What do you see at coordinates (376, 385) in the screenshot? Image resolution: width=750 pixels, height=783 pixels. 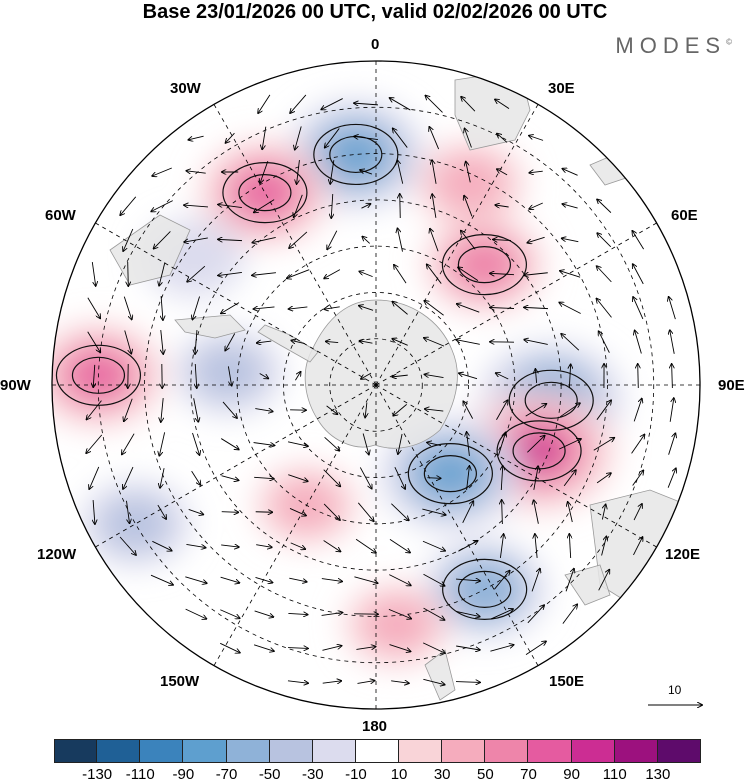 I see `latitude-circle` at bounding box center [376, 385].